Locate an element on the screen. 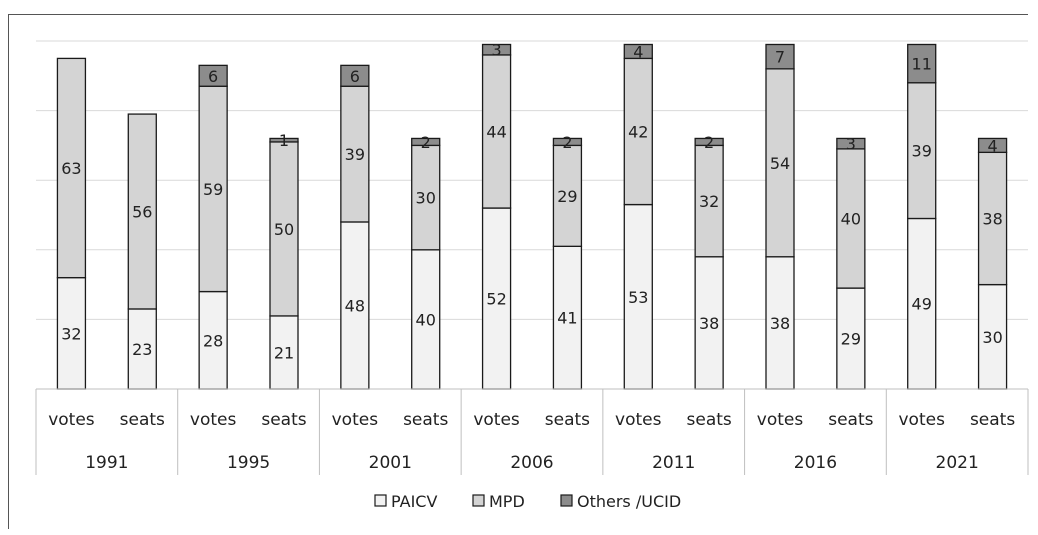  data-label: 63 is located at coordinates (71, 168).